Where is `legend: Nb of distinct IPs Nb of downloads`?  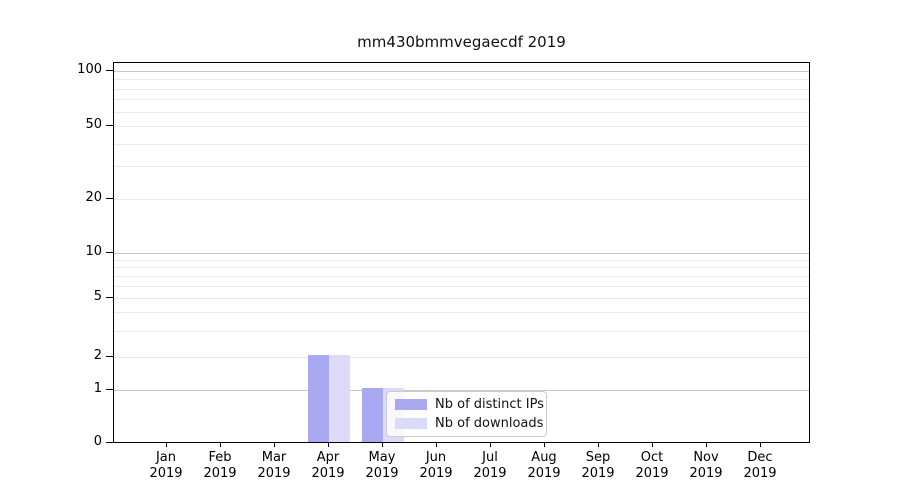 legend: Nb of distinct IPs Nb of downloads is located at coordinates (466, 414).